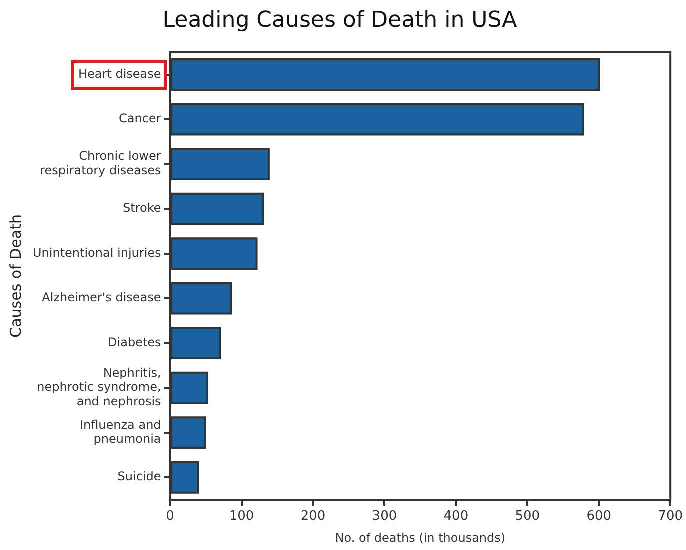 This screenshot has width=686, height=550. I want to click on y-tick-label: Diabetes, so click(135, 342).